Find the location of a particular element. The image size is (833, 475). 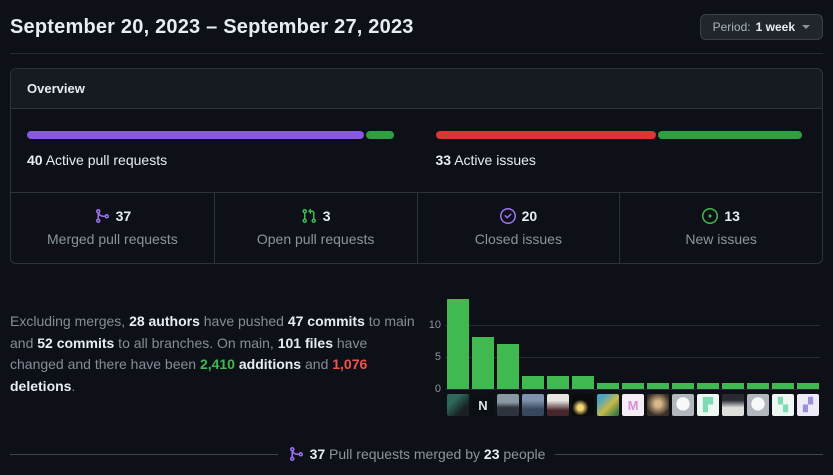

issues-meter is located at coordinates (618, 135).